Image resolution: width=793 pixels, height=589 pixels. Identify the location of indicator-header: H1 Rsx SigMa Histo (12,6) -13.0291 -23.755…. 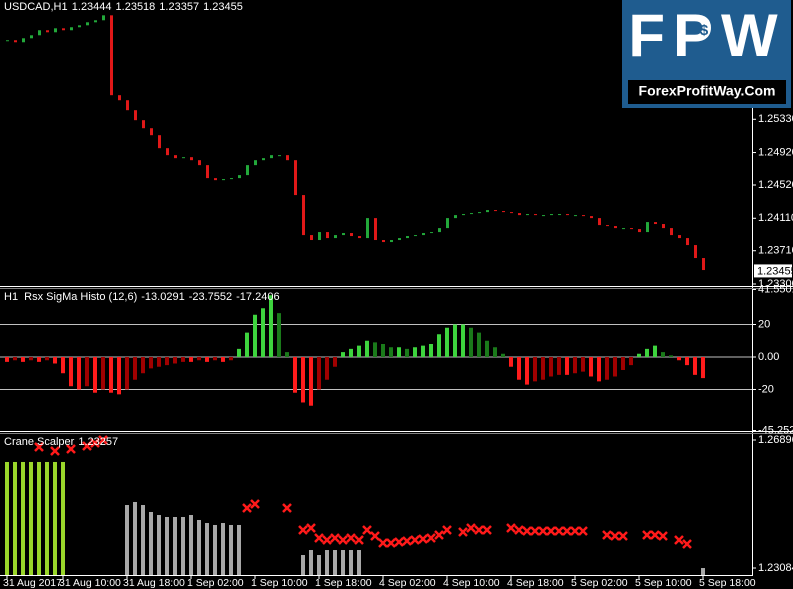
(142, 297).